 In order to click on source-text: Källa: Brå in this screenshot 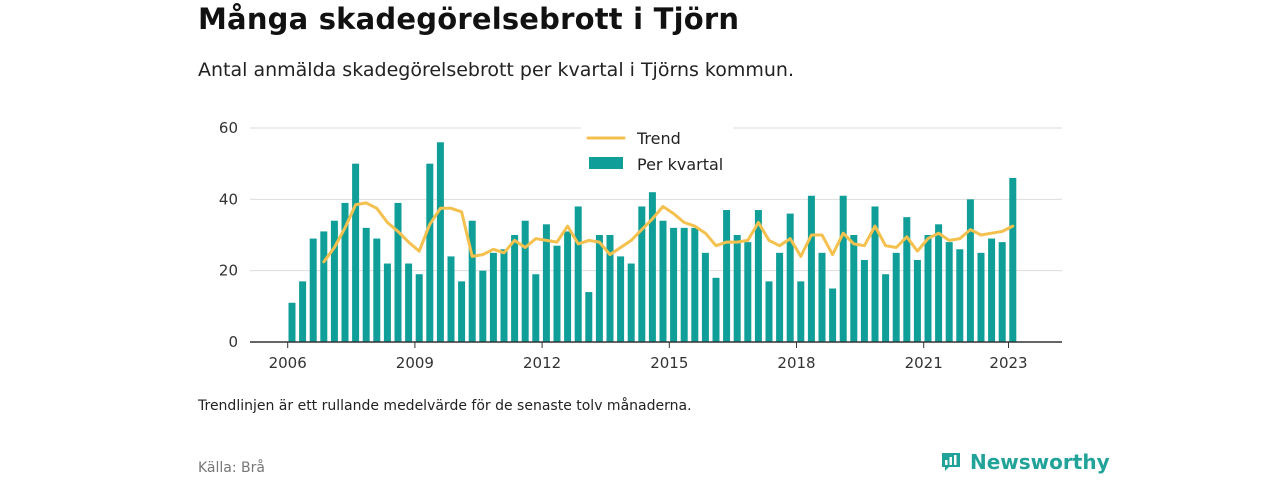, I will do `click(231, 468)`.